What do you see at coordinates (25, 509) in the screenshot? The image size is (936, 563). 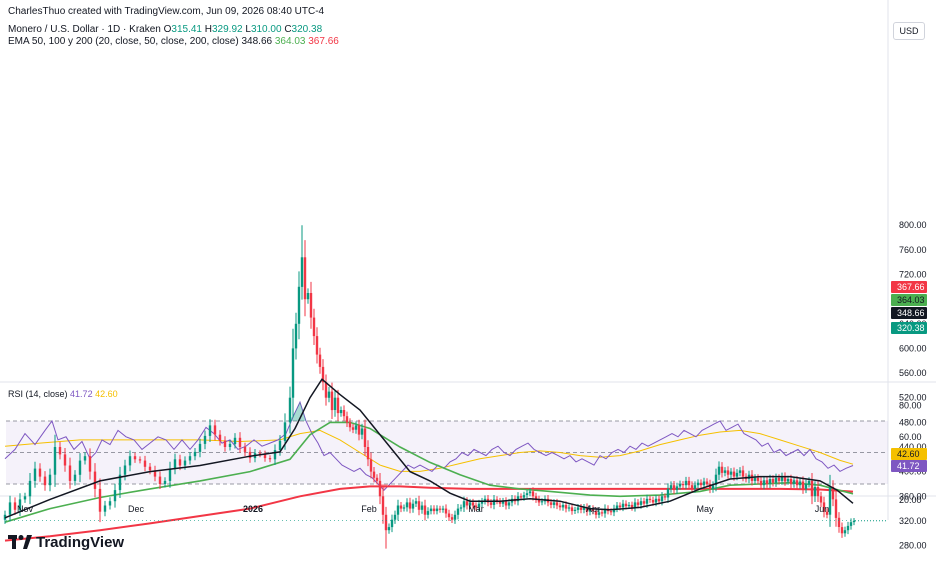 I see `time-tick-label: Nov` at bounding box center [25, 509].